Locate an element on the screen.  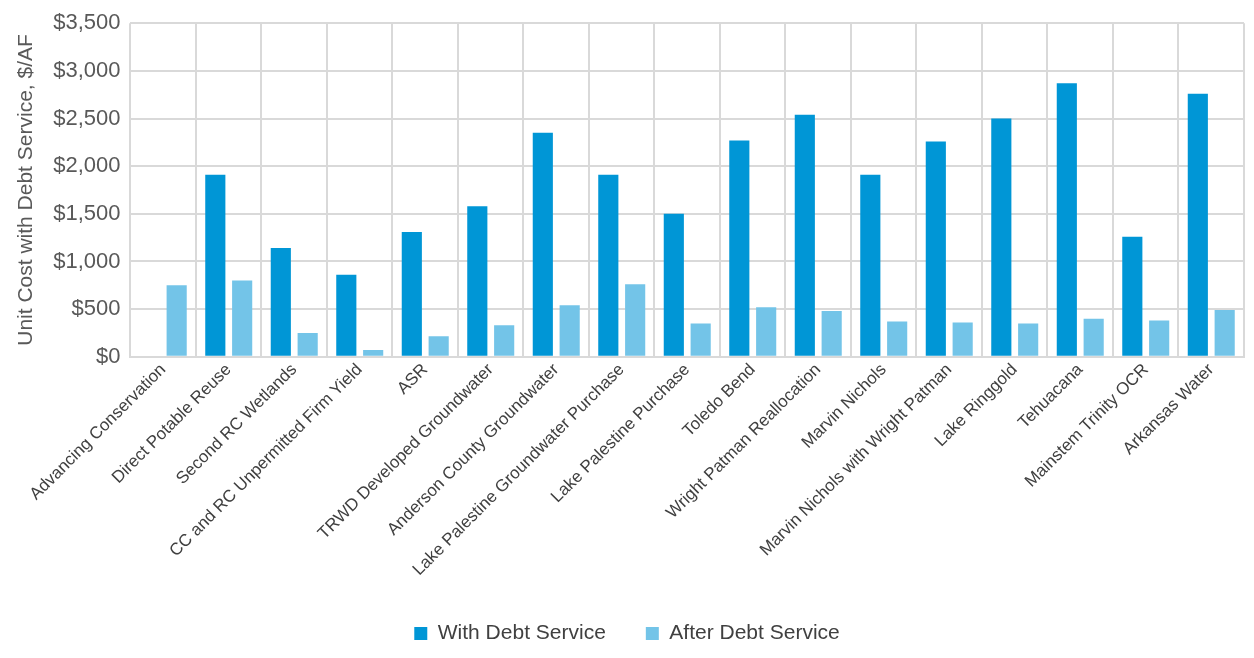
y-tick-label: $0 is located at coordinates (108, 355).